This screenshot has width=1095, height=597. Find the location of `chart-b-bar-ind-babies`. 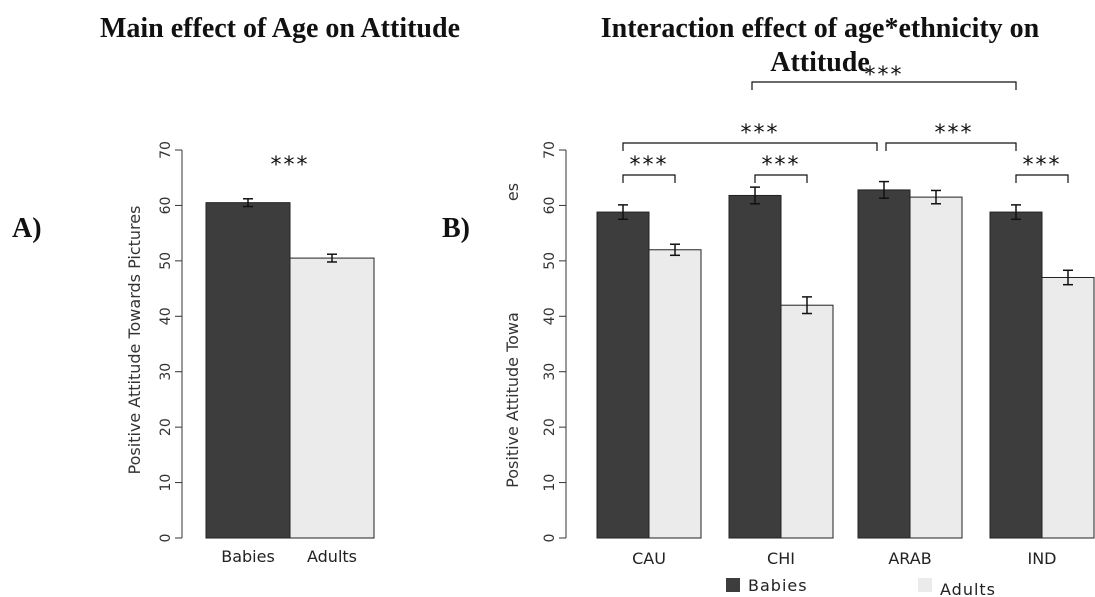

chart-b-bar-ind-babies is located at coordinates (1016, 375).